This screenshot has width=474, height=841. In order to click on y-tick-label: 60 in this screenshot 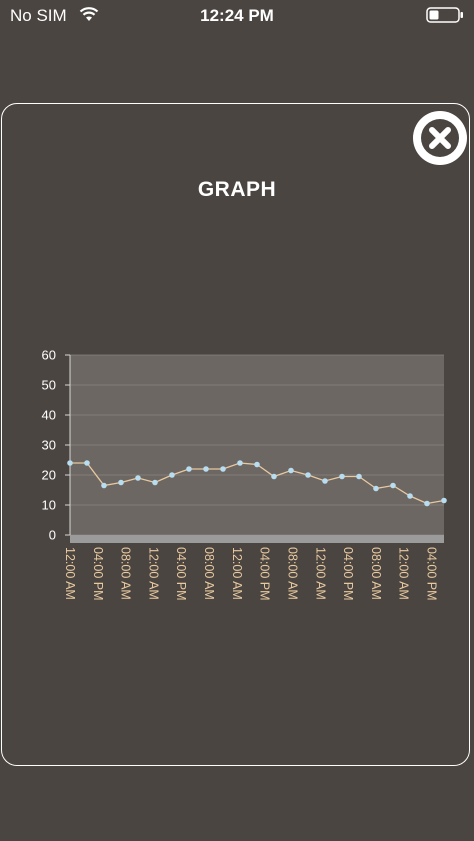, I will do `click(49, 355)`.